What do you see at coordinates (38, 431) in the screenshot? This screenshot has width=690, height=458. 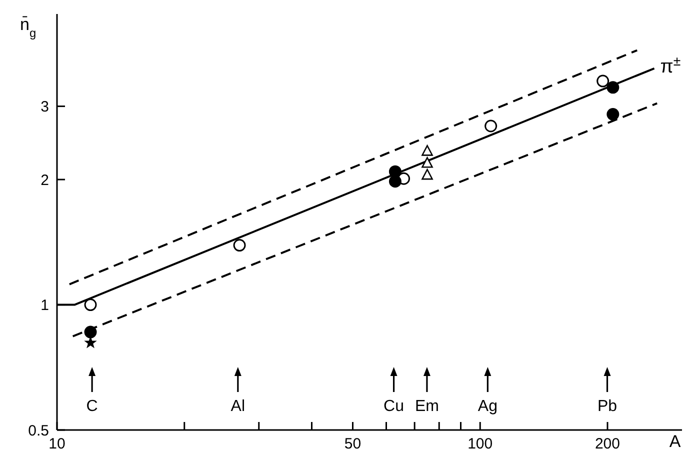 I see `y-tick-label: 0.5` at bounding box center [38, 431].